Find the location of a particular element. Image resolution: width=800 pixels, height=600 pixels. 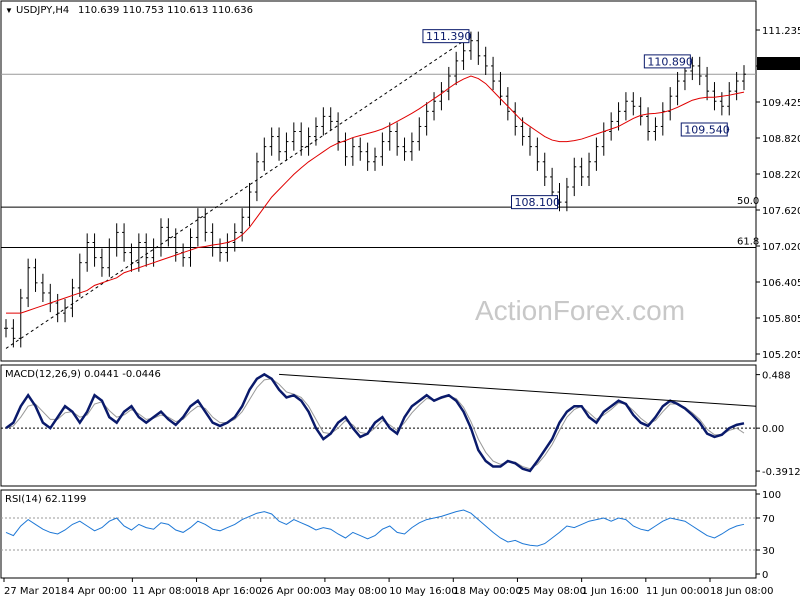

price-y-tick-label: 108.820 is located at coordinates (781, 139).